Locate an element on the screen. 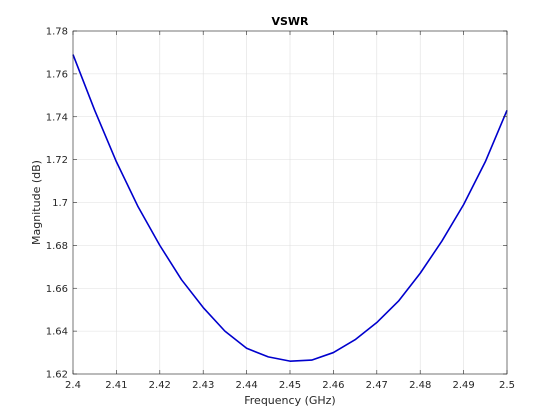 The image size is (560, 420). y-tick-label: 1.78 is located at coordinates (57, 32).